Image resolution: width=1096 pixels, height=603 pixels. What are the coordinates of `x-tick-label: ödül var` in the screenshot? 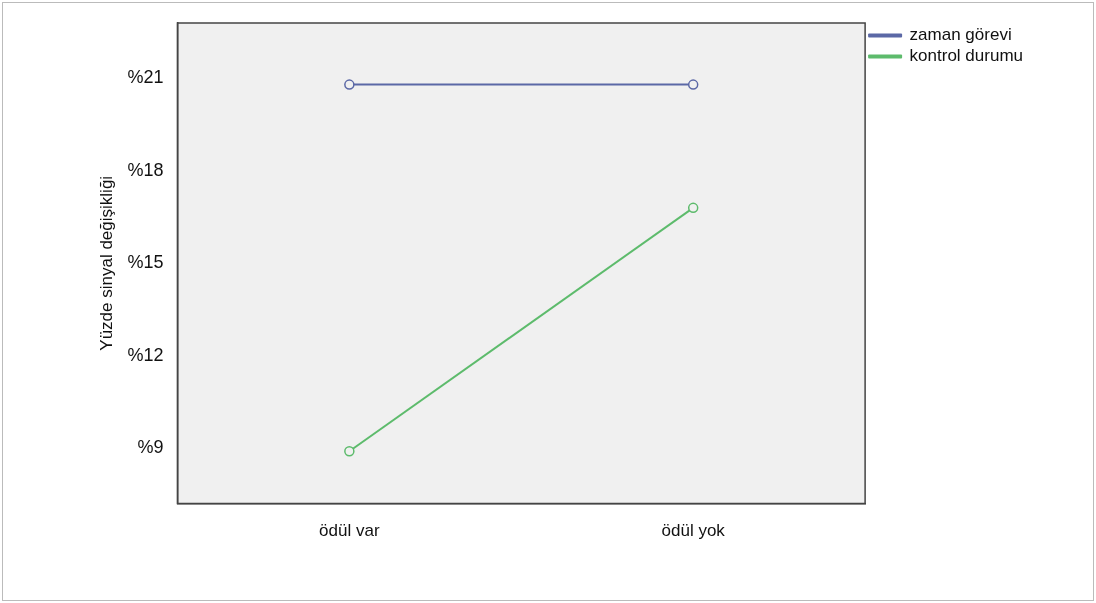 It's located at (349, 531).